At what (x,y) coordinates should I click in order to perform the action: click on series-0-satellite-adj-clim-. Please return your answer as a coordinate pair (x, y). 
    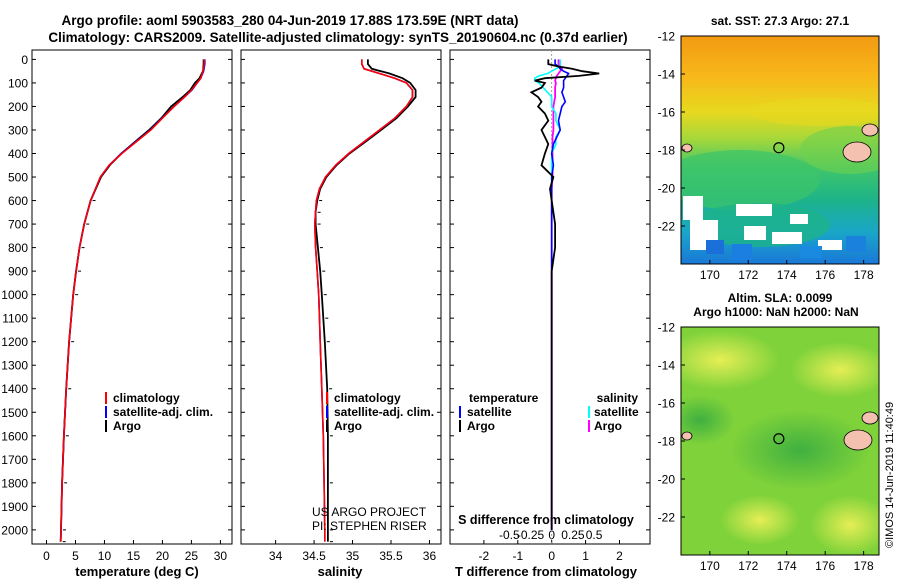
    Looking at the image, I should click on (132, 300).